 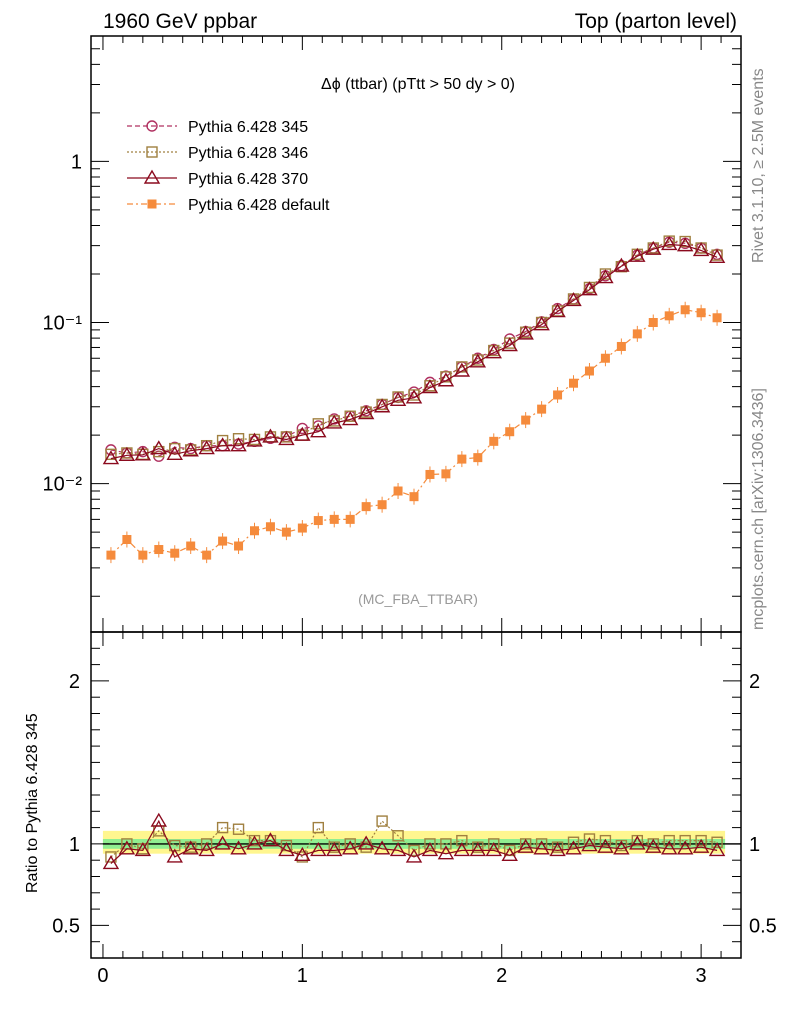 What do you see at coordinates (758, 165) in the screenshot?
I see `rivet-label: Rivet 3.1.10, ≥ 2.5M events` at bounding box center [758, 165].